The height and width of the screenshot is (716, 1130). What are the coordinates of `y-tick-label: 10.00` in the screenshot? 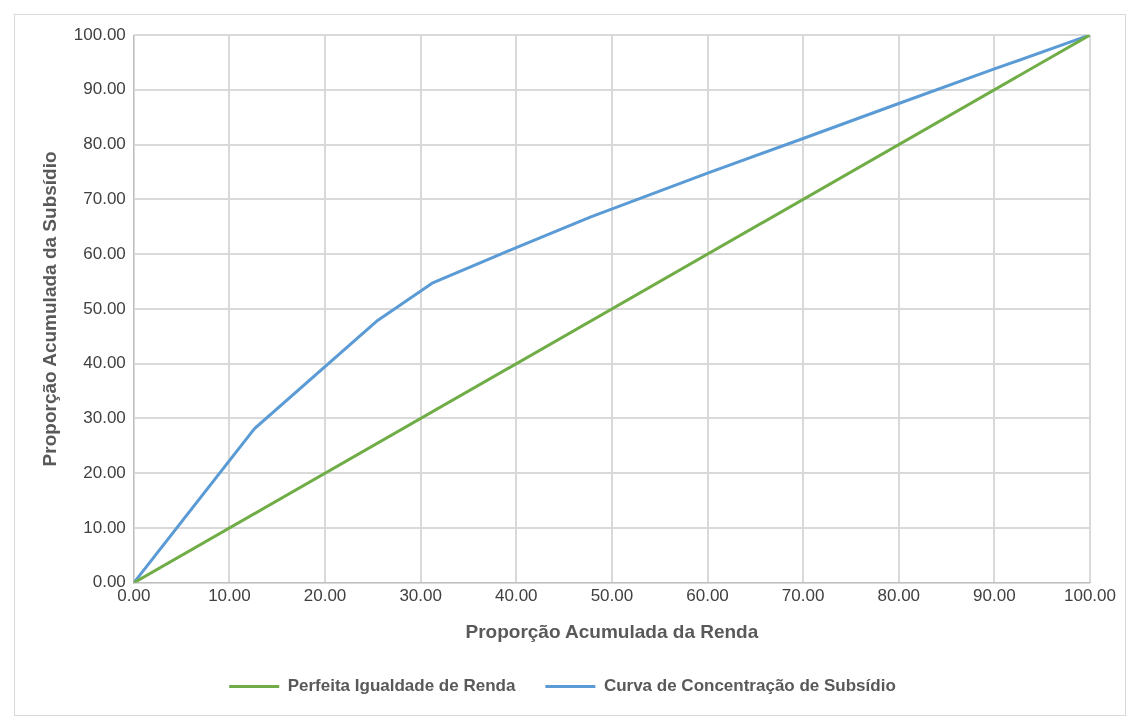 It's located at (104, 527).